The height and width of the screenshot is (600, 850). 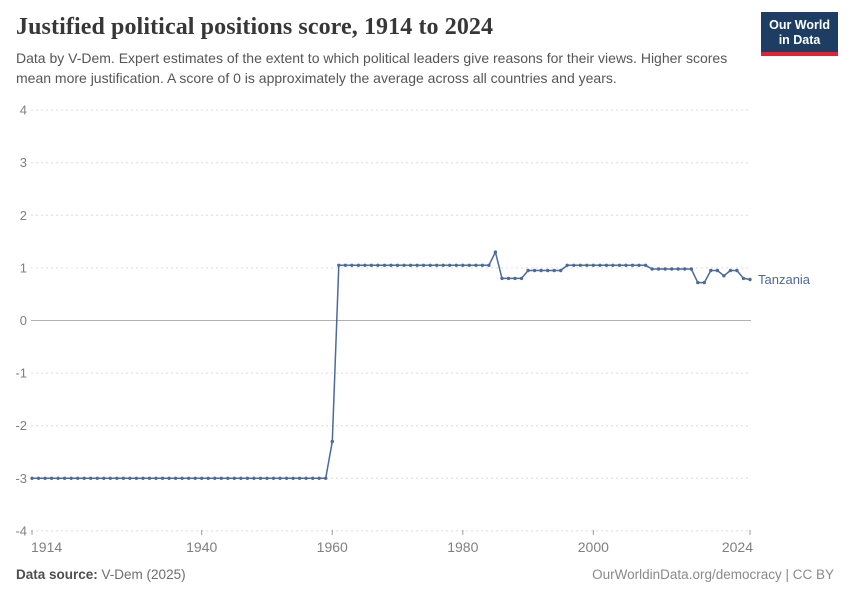 What do you see at coordinates (784, 279) in the screenshot?
I see `entity-label: Tanzania` at bounding box center [784, 279].